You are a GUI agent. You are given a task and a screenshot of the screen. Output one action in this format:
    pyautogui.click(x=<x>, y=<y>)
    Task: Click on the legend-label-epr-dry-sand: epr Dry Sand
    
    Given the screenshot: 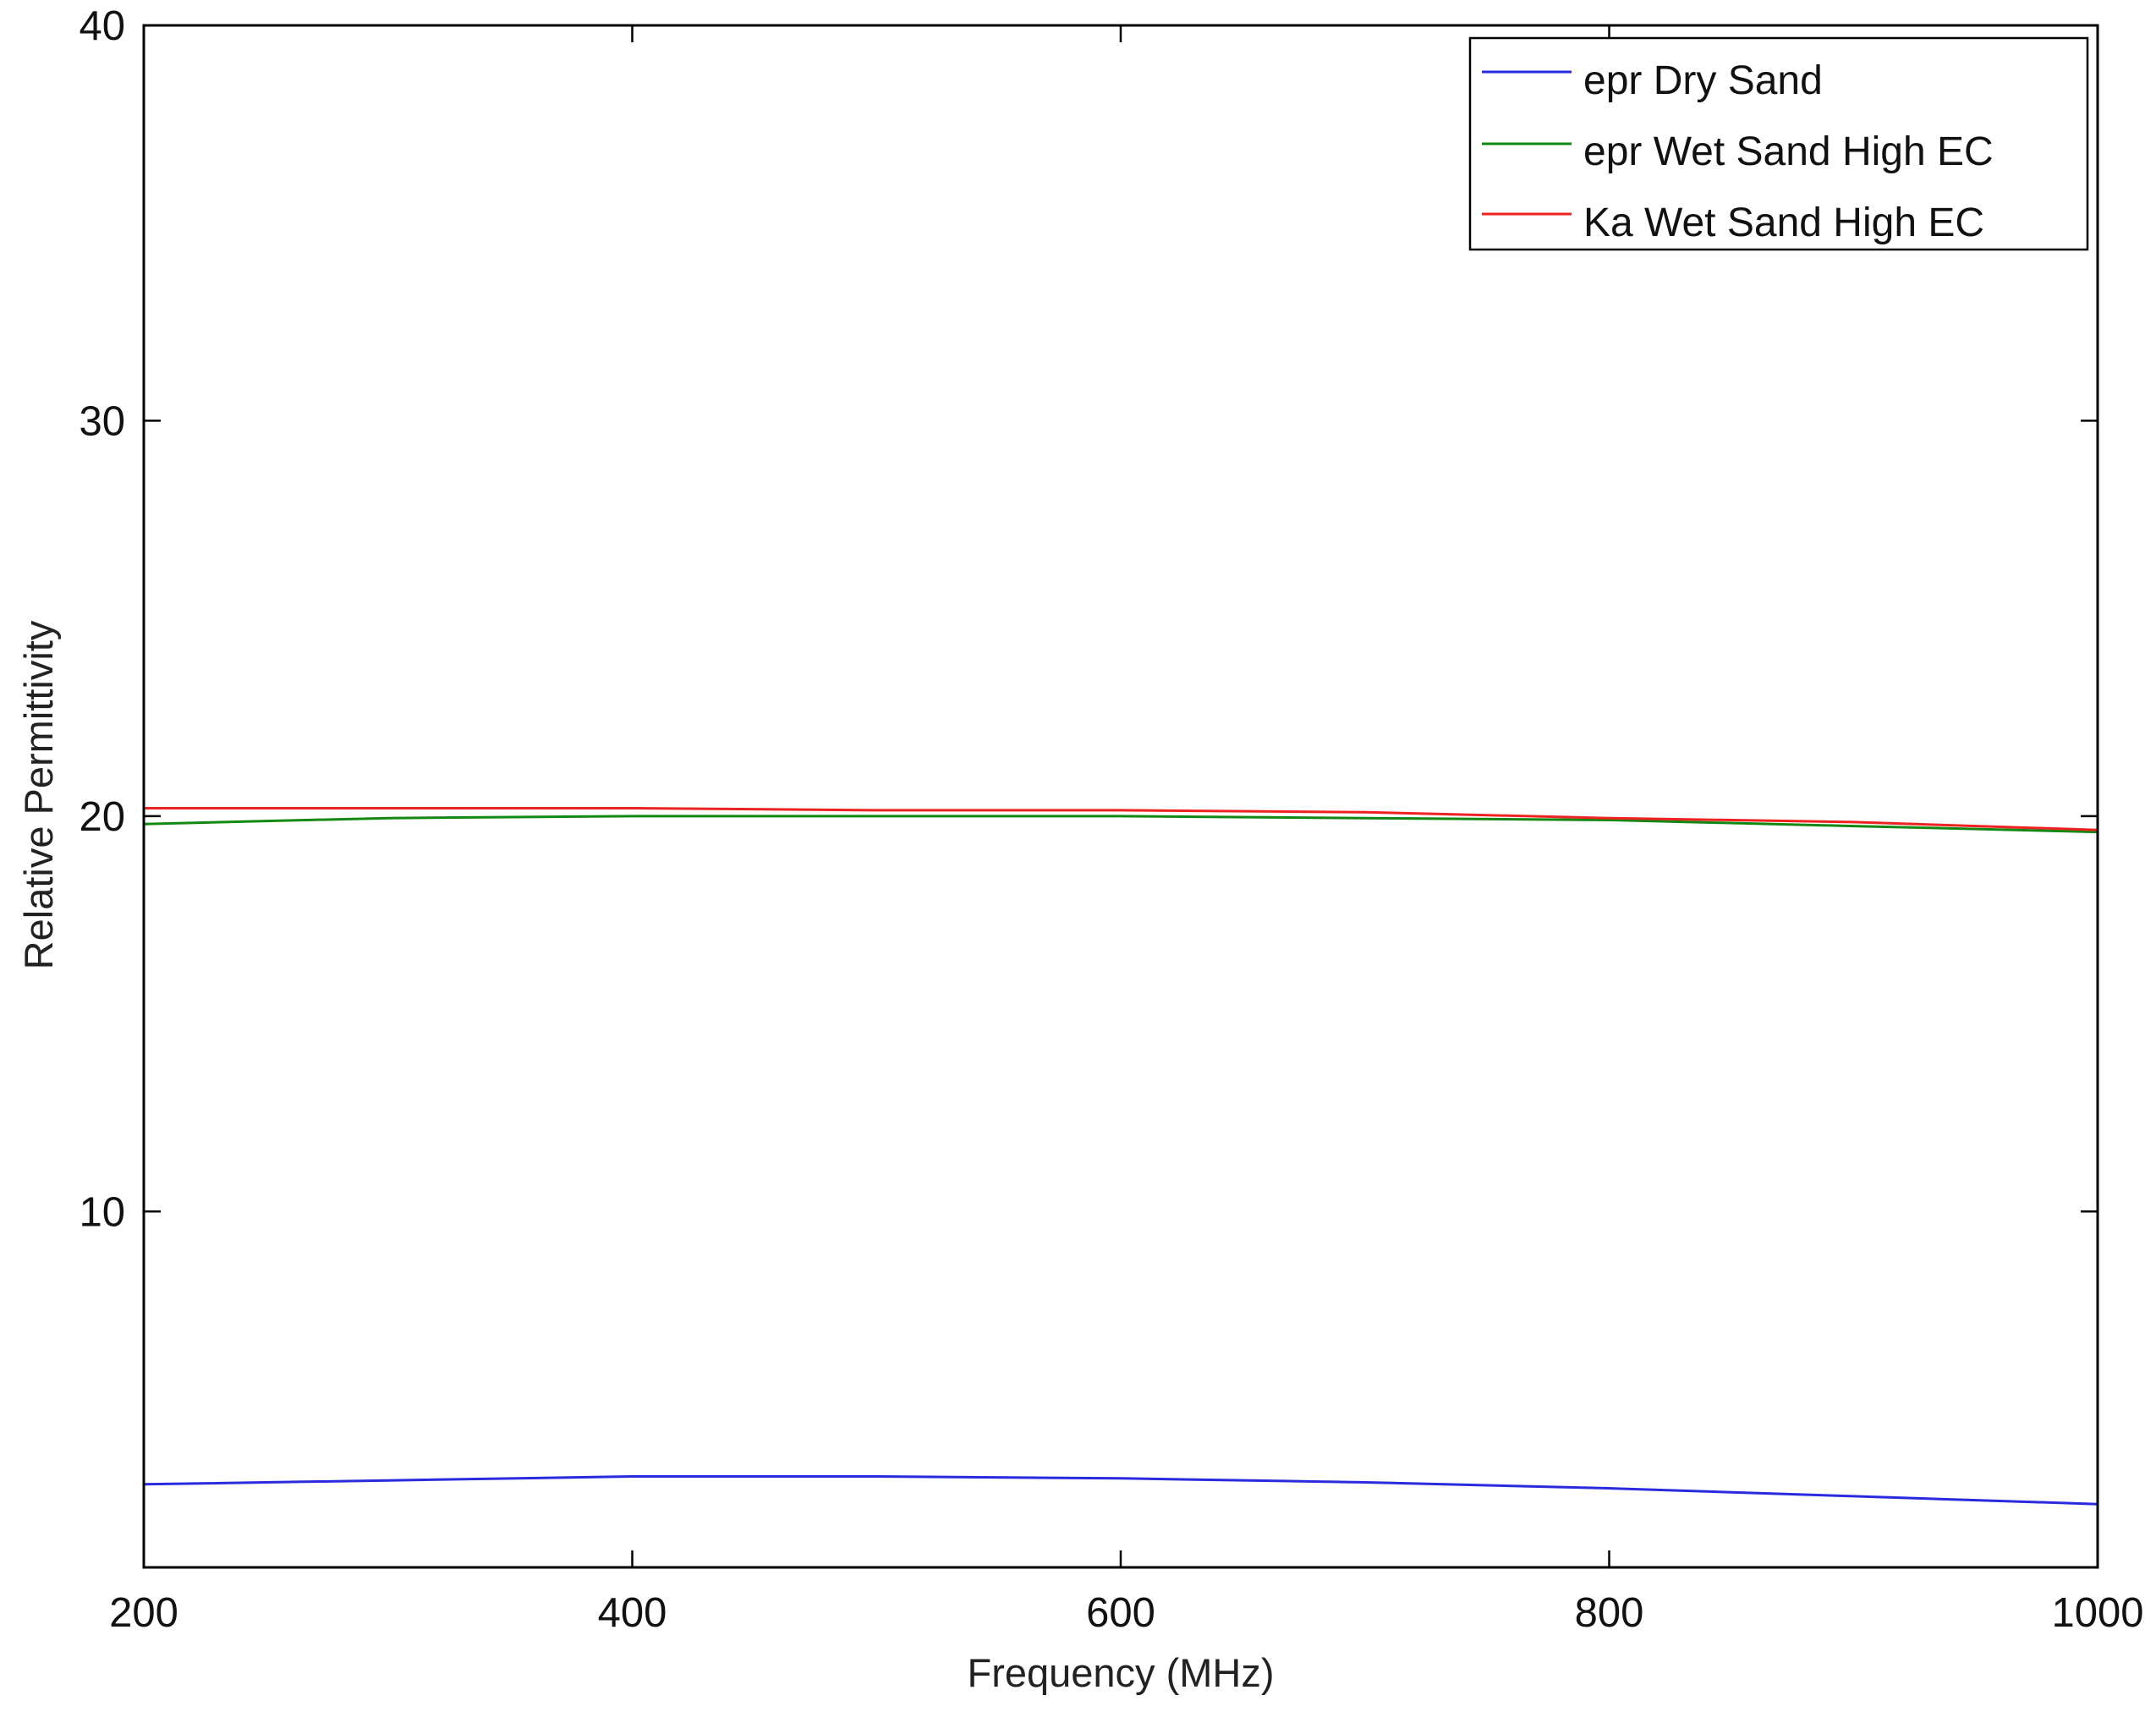 What is the action you would take?
    pyautogui.click(x=1703, y=80)
    